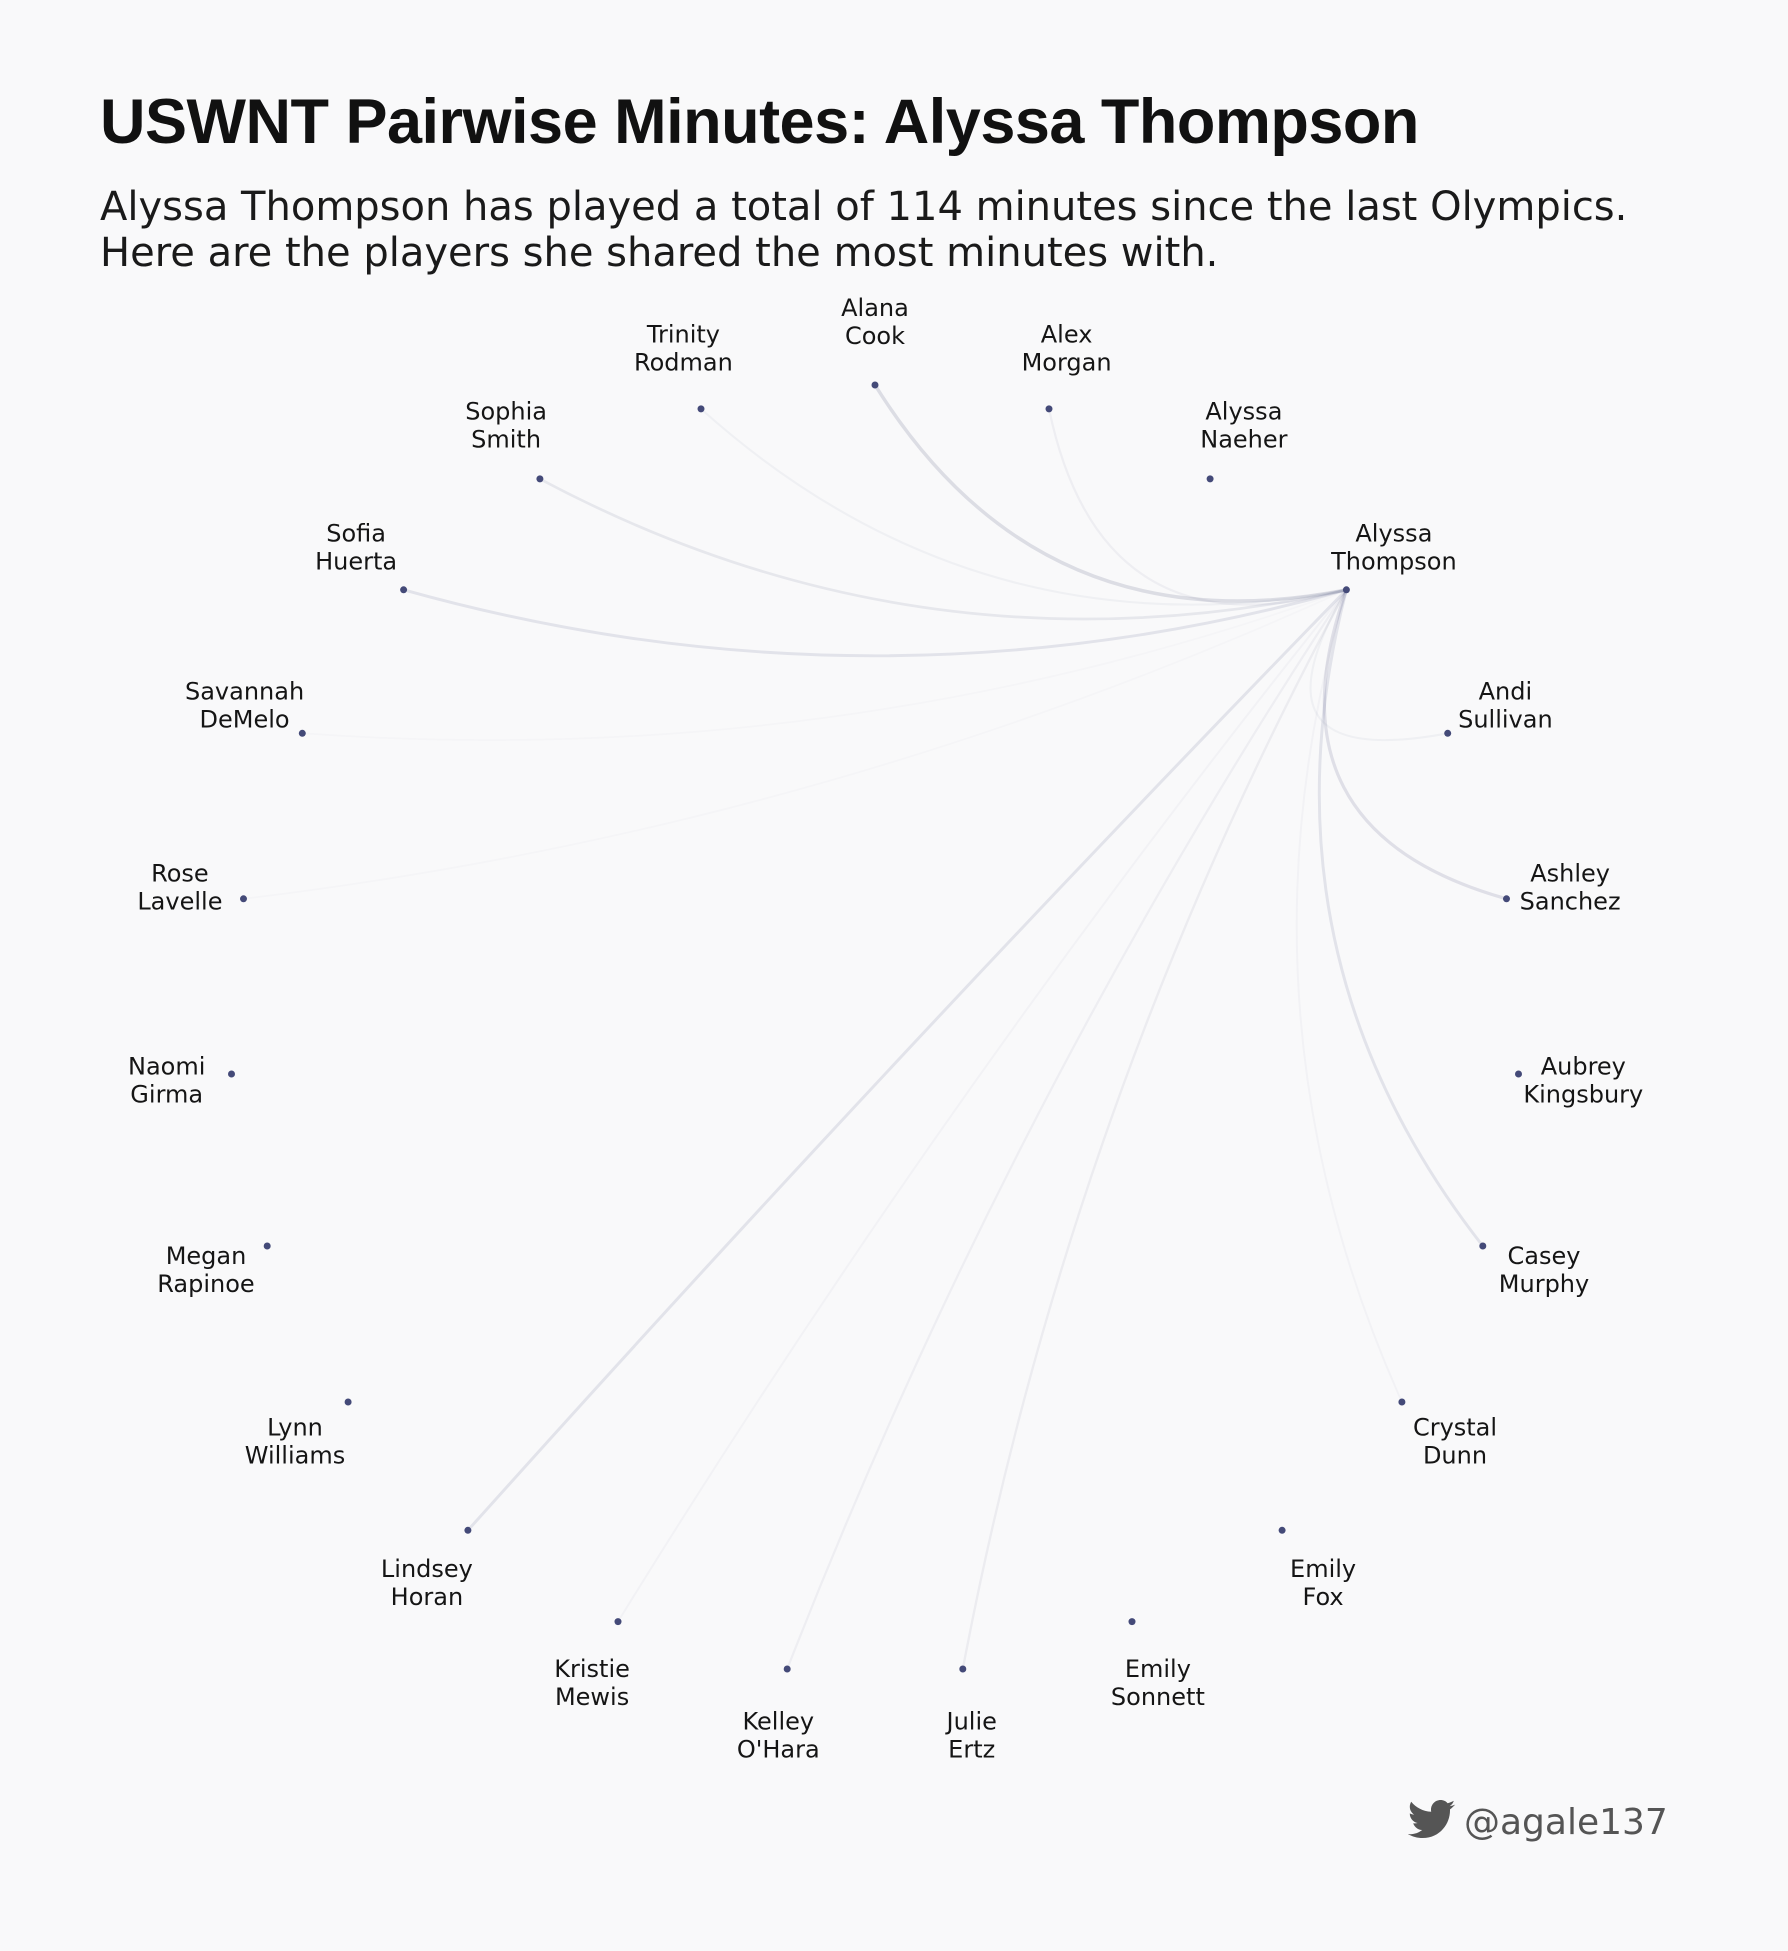  I want to click on node-label: Lindsey Horan, so click(427, 1583).